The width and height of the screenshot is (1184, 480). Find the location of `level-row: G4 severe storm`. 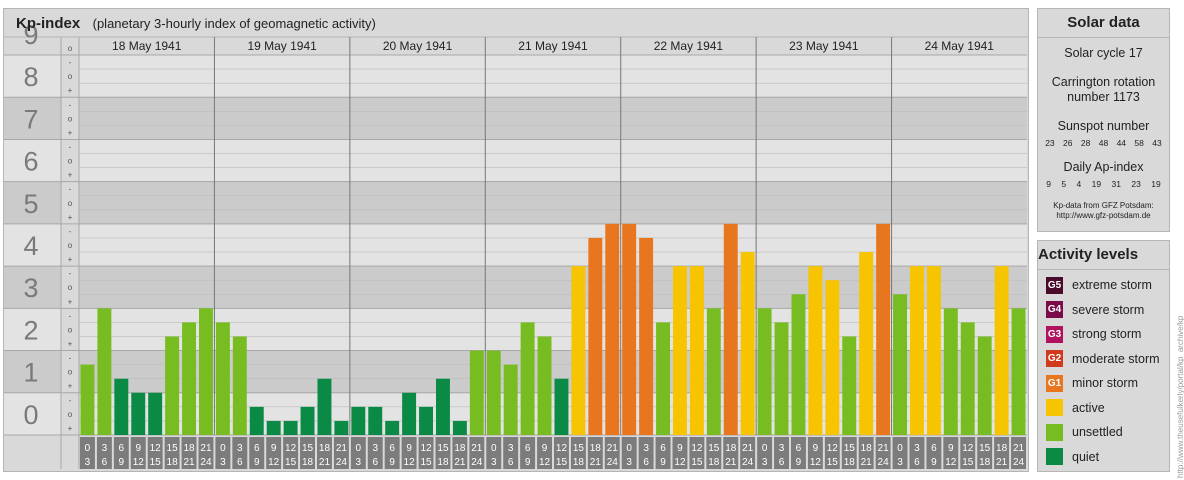

level-row: G4 severe storm is located at coordinates (1095, 310).